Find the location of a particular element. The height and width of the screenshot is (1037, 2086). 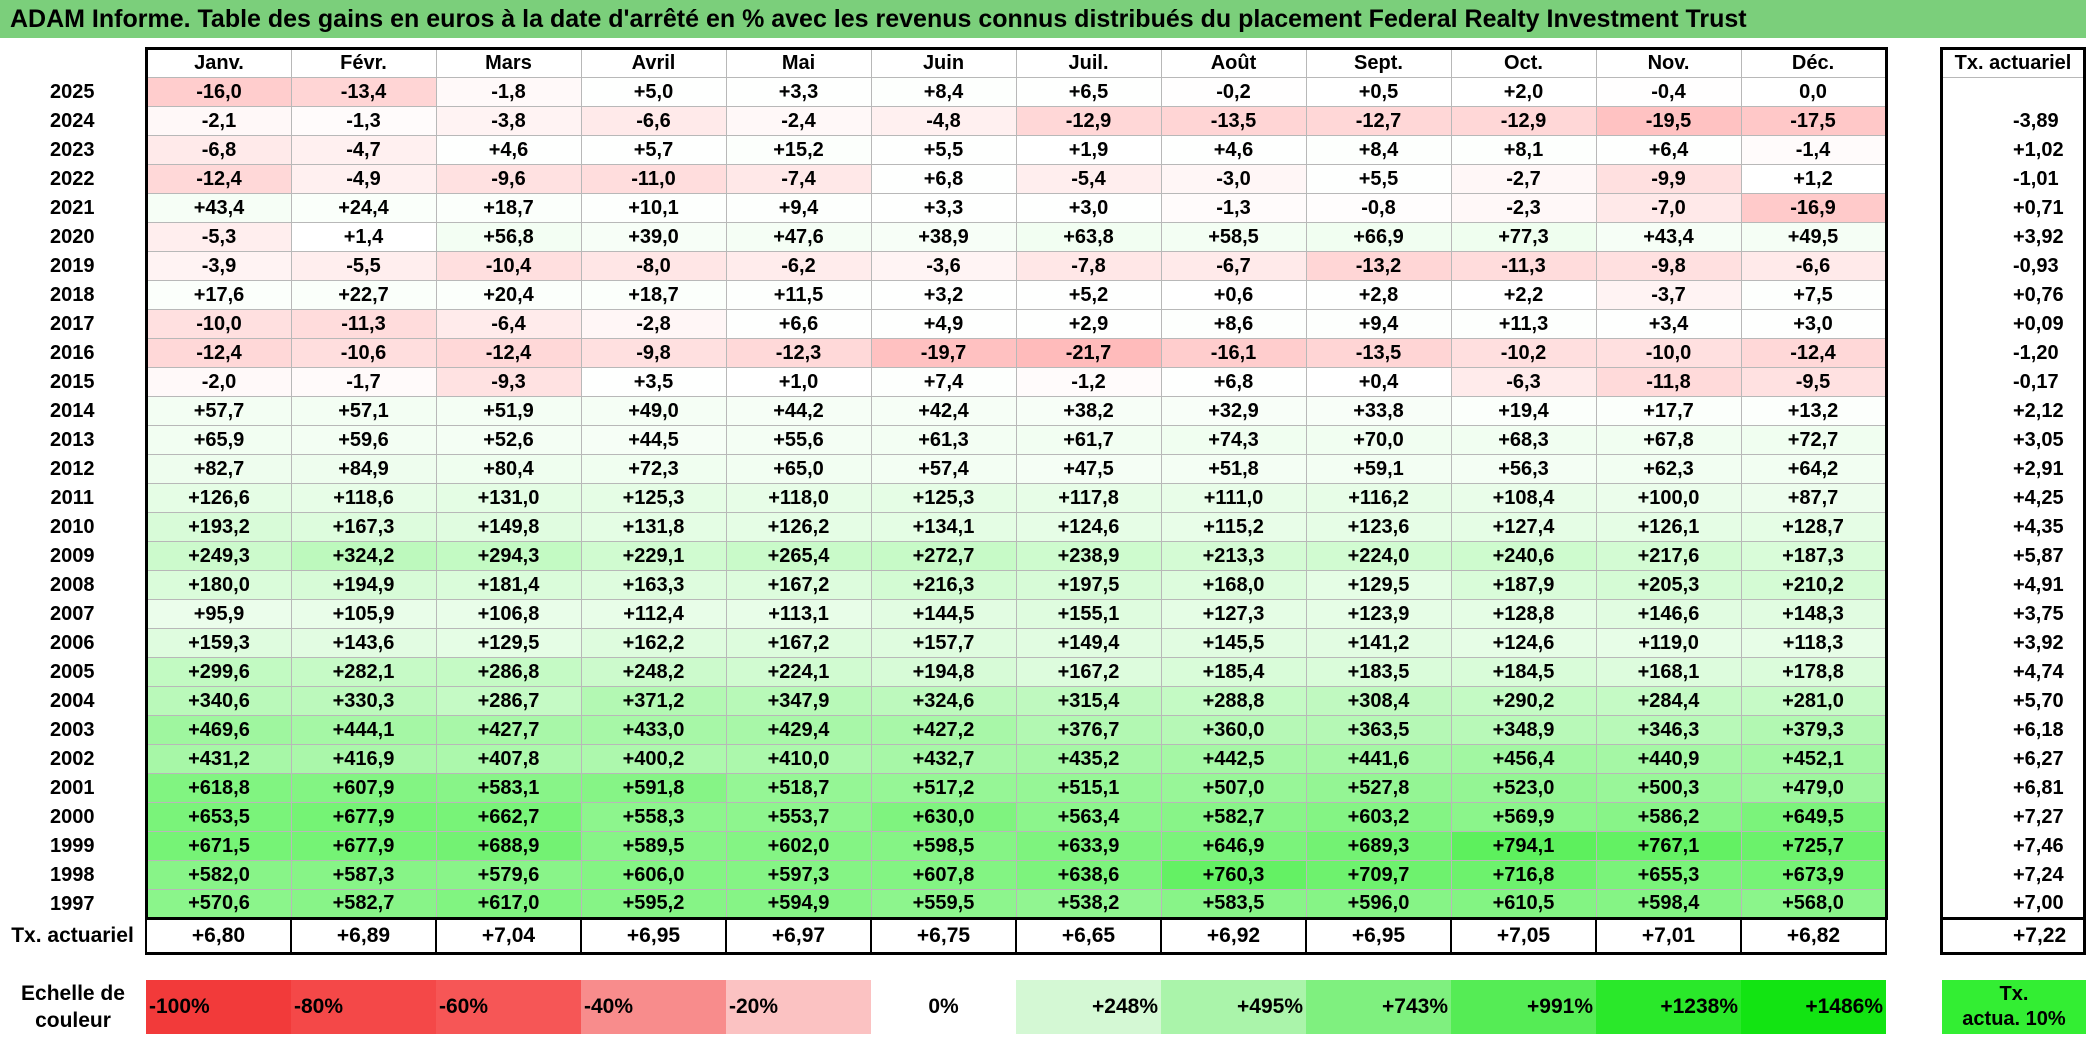

gain-cell: +238,9 is located at coordinates (1088, 556).